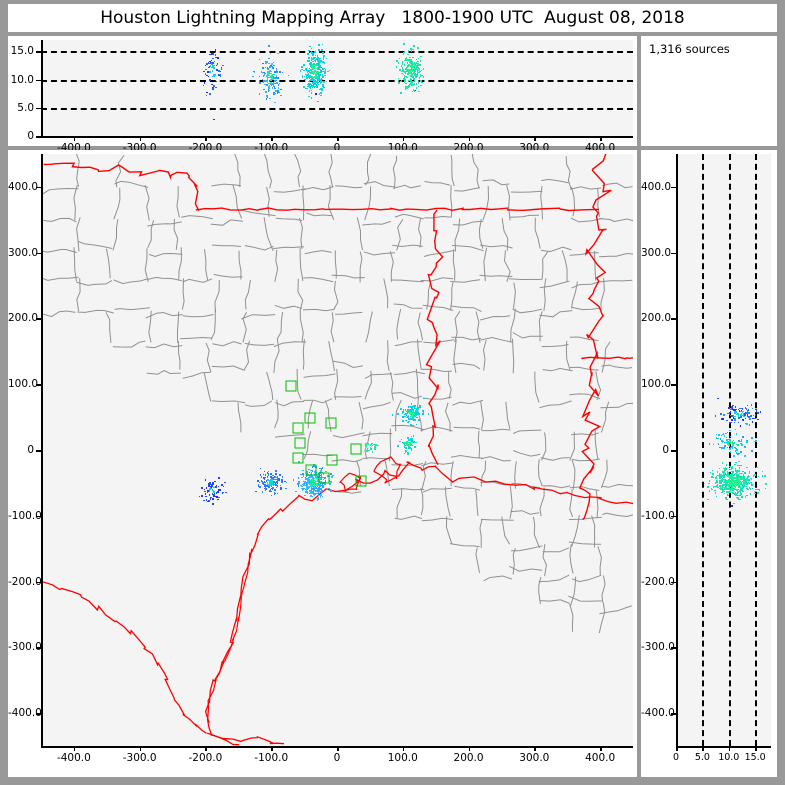 This screenshot has width=785, height=785. What do you see at coordinates (337, 88) in the screenshot?
I see `altitude-vs-east-plotarea` at bounding box center [337, 88].